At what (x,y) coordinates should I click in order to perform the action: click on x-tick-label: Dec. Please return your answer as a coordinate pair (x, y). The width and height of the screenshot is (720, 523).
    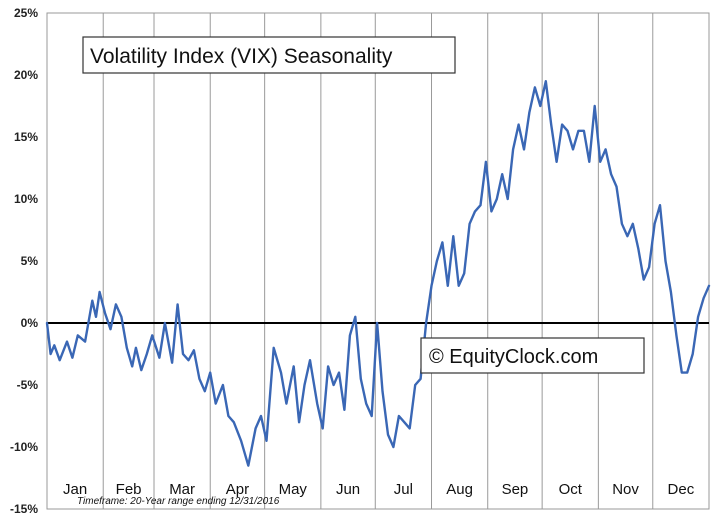
    Looking at the image, I should click on (681, 489).